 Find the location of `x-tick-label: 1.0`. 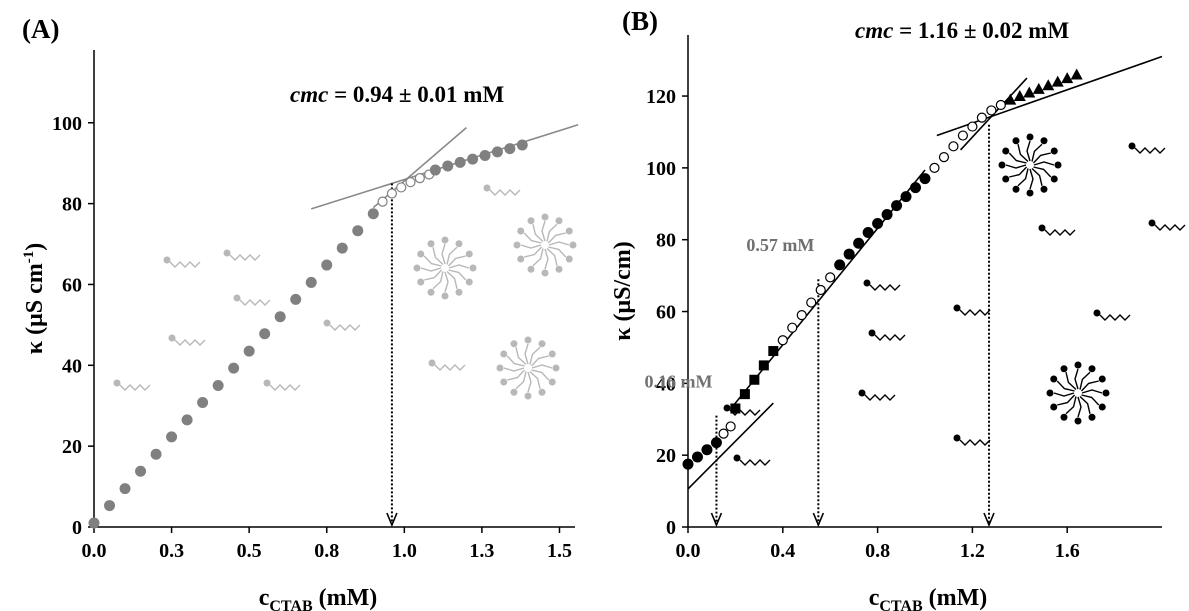

x-tick-label: 1.0 is located at coordinates (404, 551).